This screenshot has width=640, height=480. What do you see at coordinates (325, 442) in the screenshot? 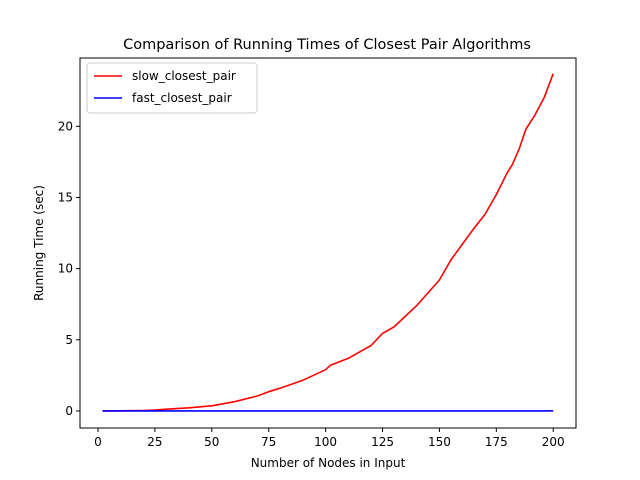
I see `x-tick-label: 100` at bounding box center [325, 442].